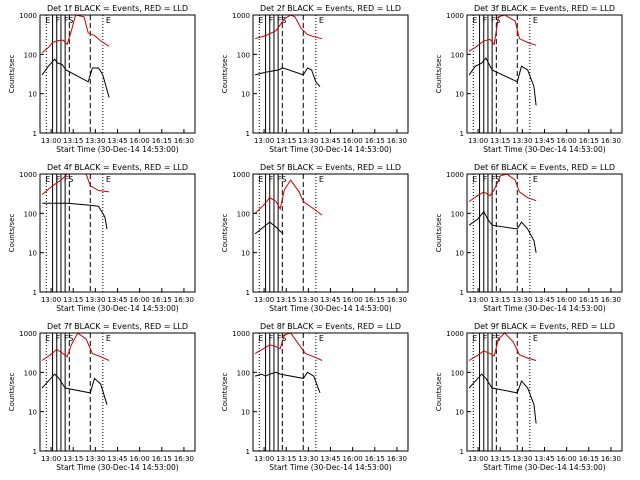 This screenshot has height=480, width=640. What do you see at coordinates (330, 326) in the screenshot?
I see `panel-title: Det 8f BLACK = Events, RED = LLD` at bounding box center [330, 326].